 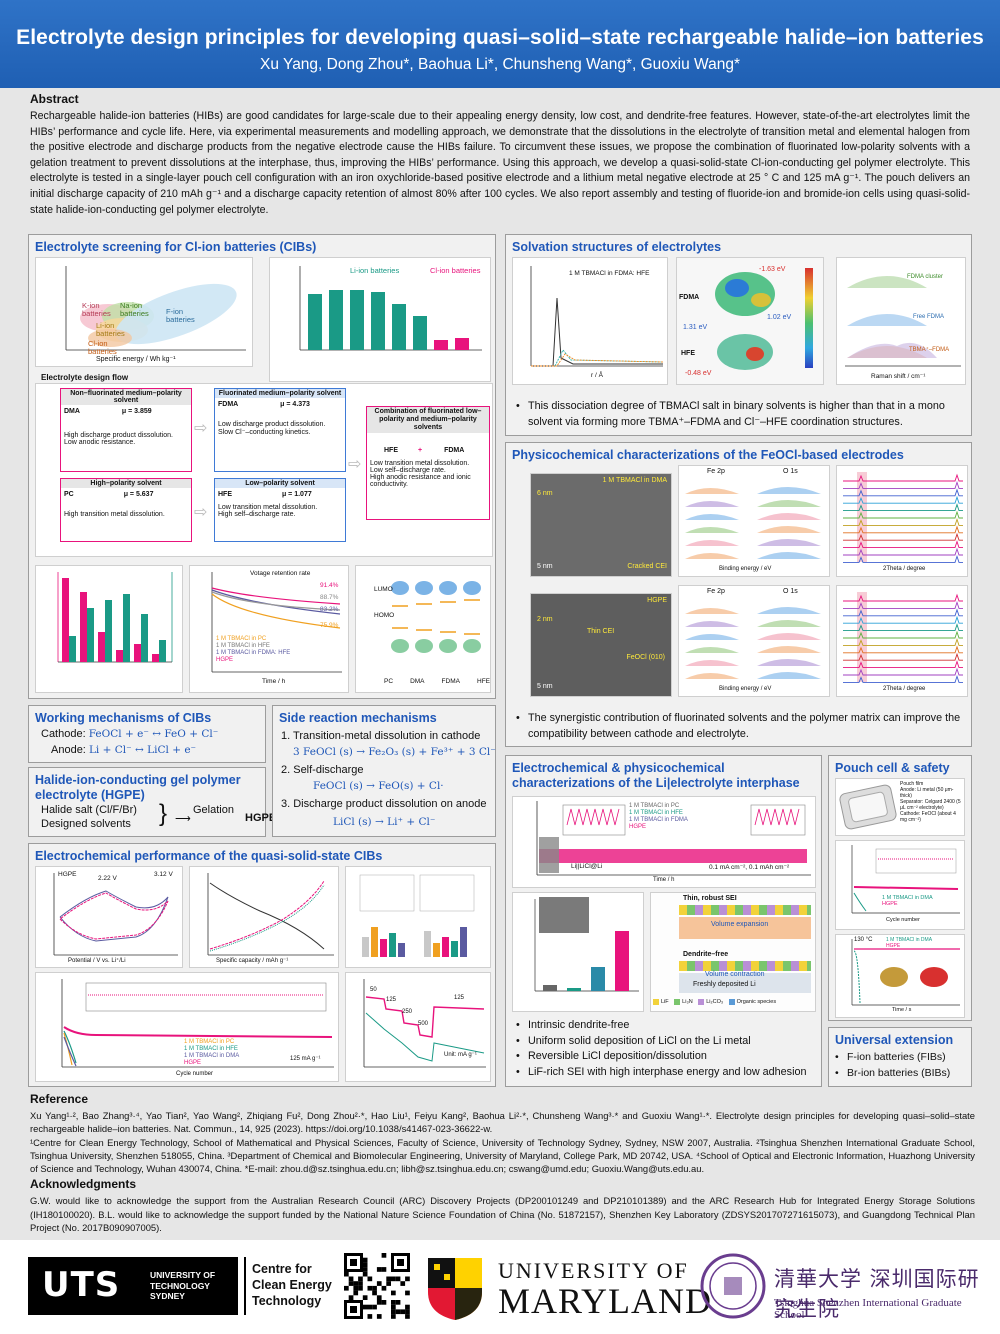 What do you see at coordinates (180, 315) in the screenshot?
I see `ragone-label-f: F-ion batteries` at bounding box center [180, 315].